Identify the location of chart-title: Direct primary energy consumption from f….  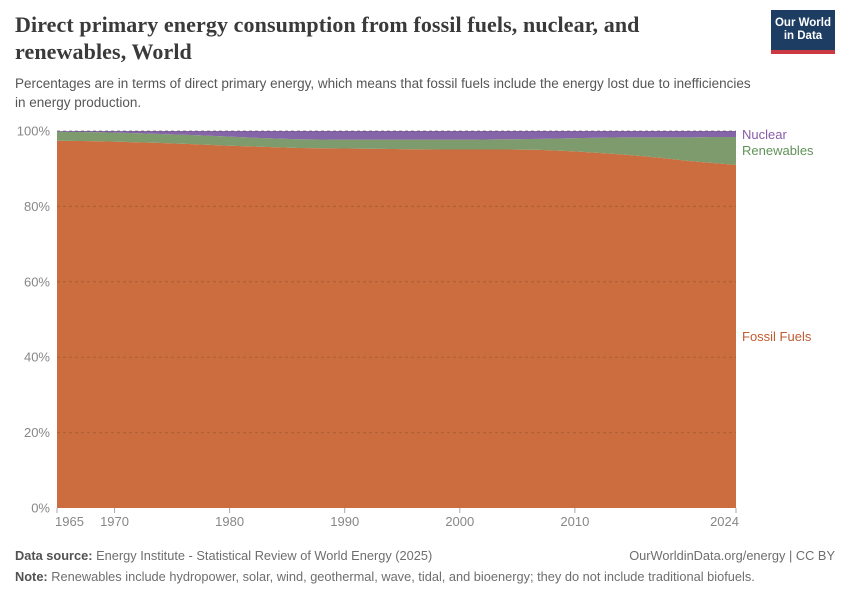
(327, 38).